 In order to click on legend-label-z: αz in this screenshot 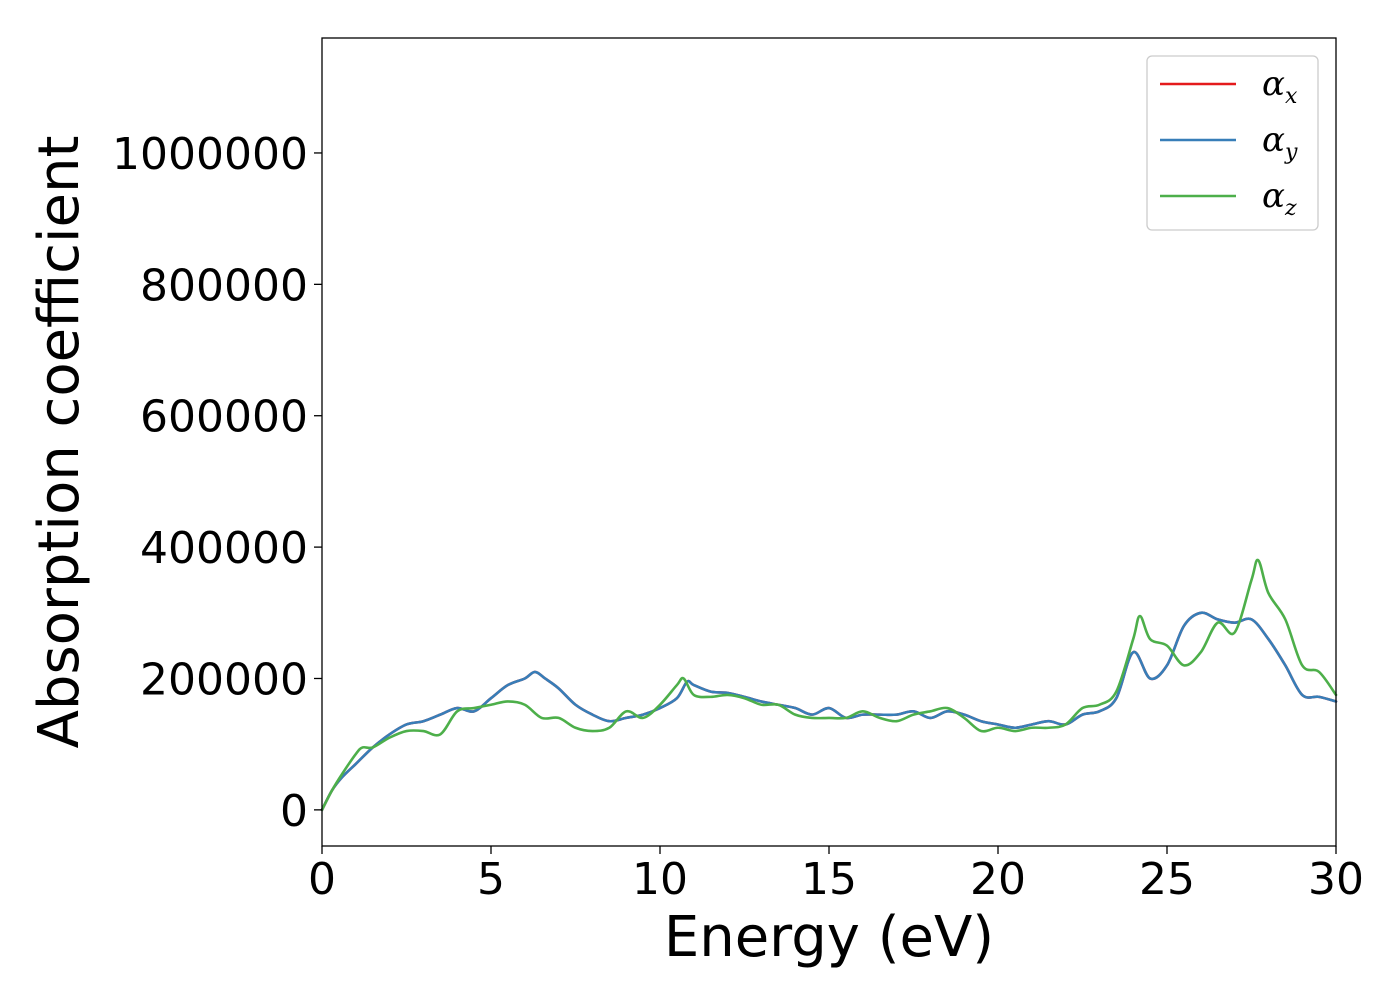, I will do `click(1279, 198)`.